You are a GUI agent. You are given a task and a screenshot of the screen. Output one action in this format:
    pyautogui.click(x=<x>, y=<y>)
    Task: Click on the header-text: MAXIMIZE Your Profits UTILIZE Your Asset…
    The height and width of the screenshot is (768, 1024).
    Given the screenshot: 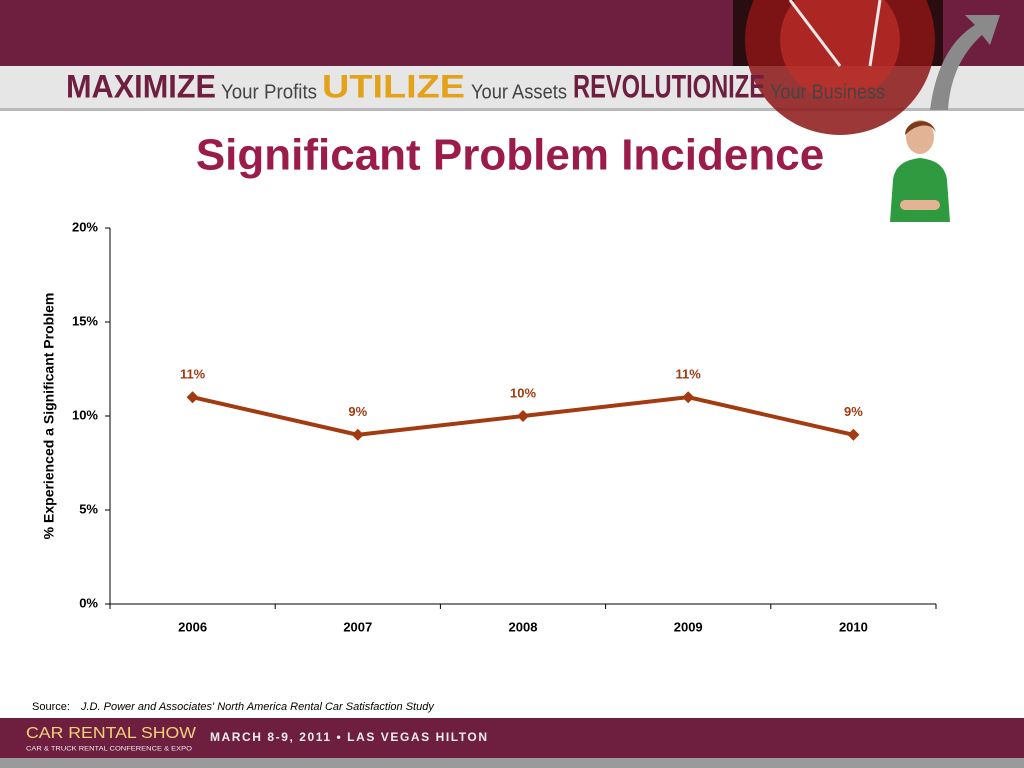 What is the action you would take?
    pyautogui.click(x=475, y=86)
    